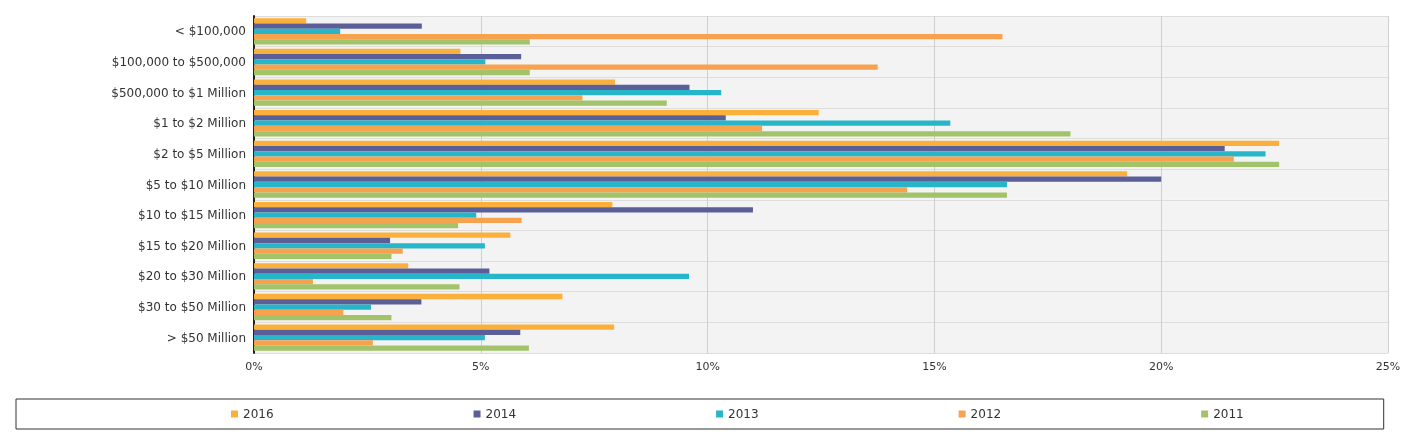  Describe the element at coordinates (206, 337) in the screenshot. I see `y-tick-label: > $50 Million` at that location.